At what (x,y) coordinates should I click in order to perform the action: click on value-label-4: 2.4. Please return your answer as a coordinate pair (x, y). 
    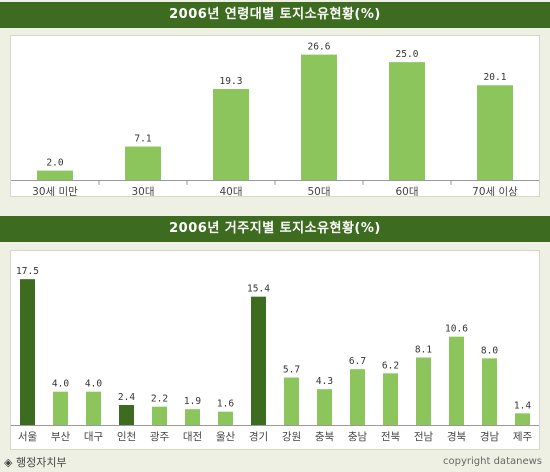
    Looking at the image, I should click on (126, 397).